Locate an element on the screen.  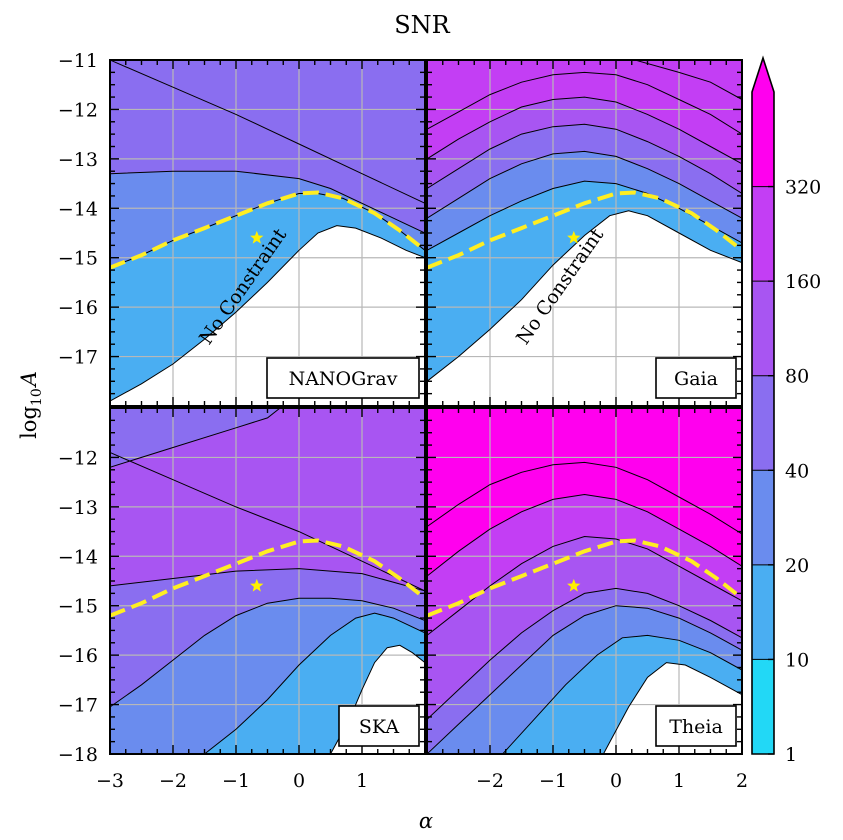
x-axis-label: α is located at coordinates (426, 821).